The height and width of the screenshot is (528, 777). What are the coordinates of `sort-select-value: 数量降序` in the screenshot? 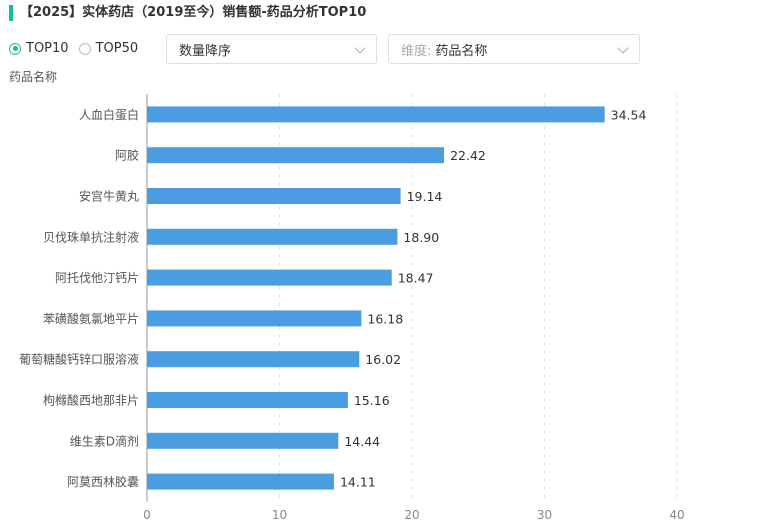 It's located at (205, 51).